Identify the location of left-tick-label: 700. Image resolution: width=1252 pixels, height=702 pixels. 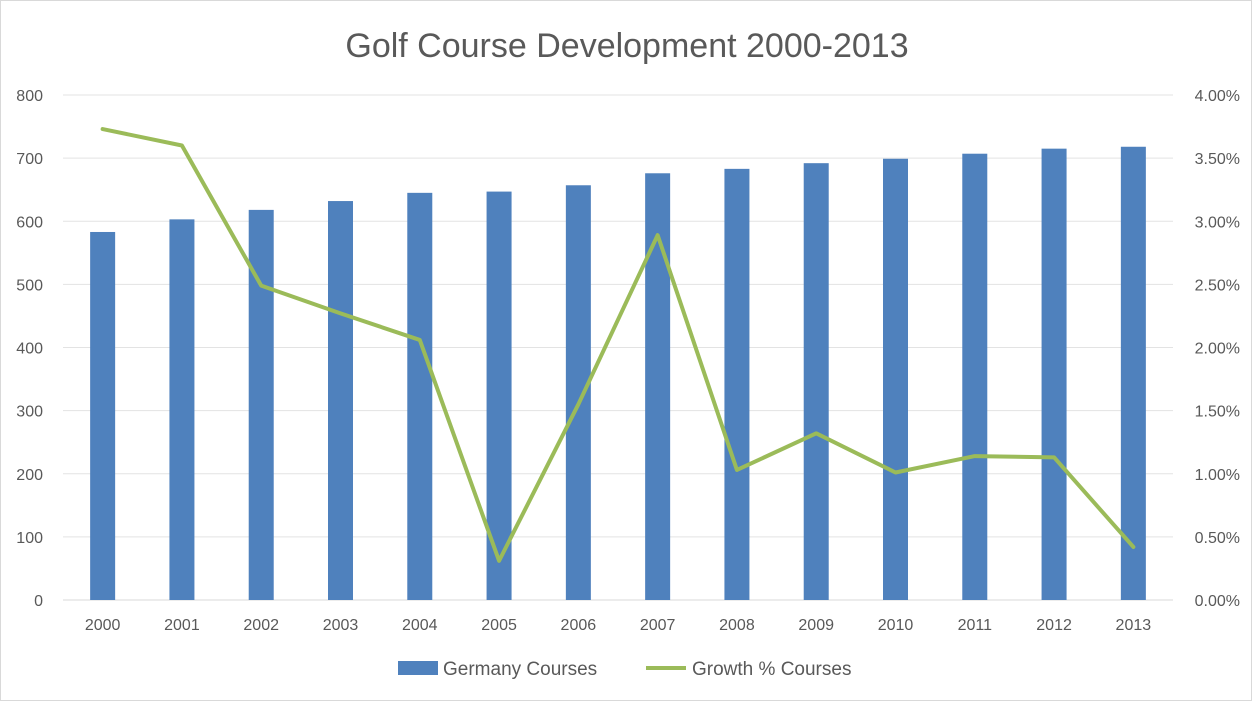
(29, 159).